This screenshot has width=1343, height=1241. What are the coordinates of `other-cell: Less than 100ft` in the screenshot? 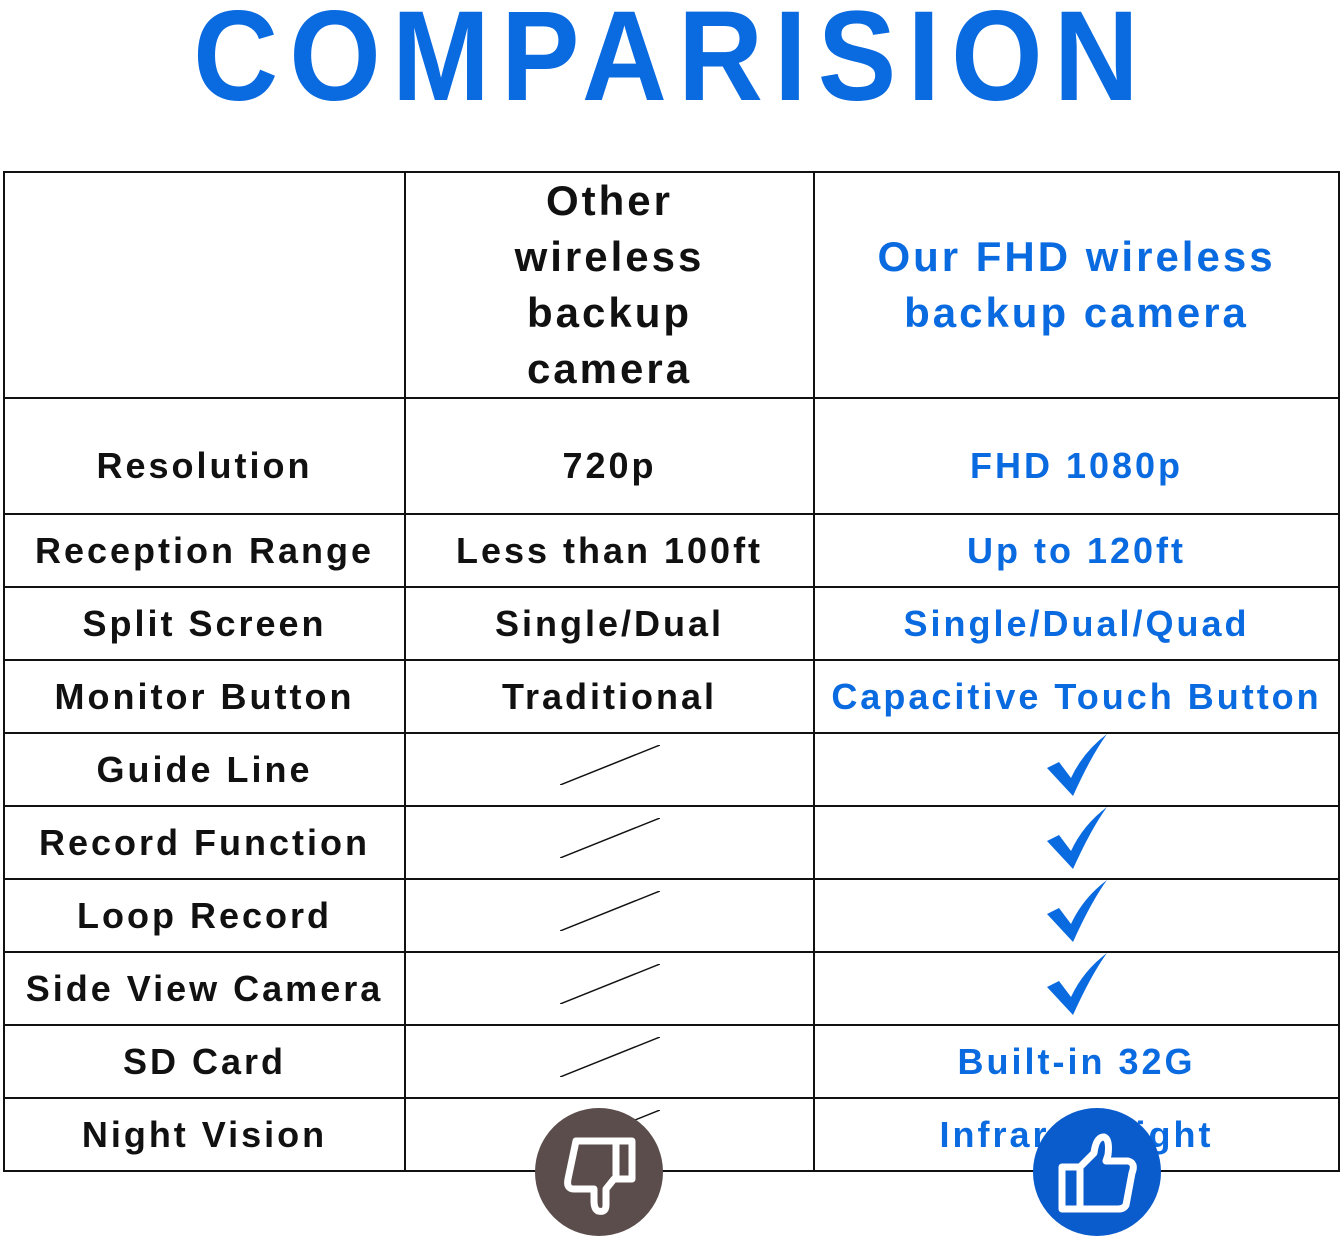 It's located at (609, 550).